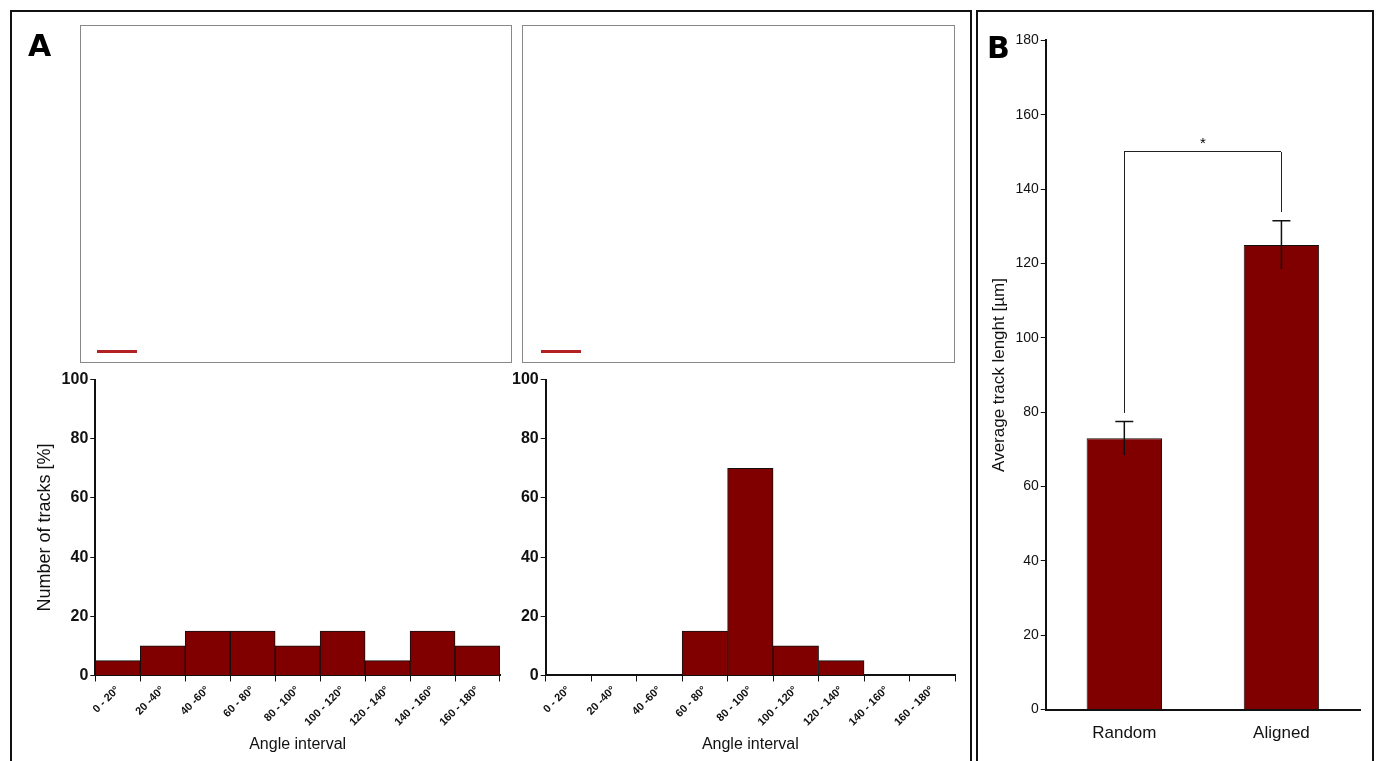  What do you see at coordinates (1124, 733) in the screenshot?
I see `x-tick-label: Random` at bounding box center [1124, 733].